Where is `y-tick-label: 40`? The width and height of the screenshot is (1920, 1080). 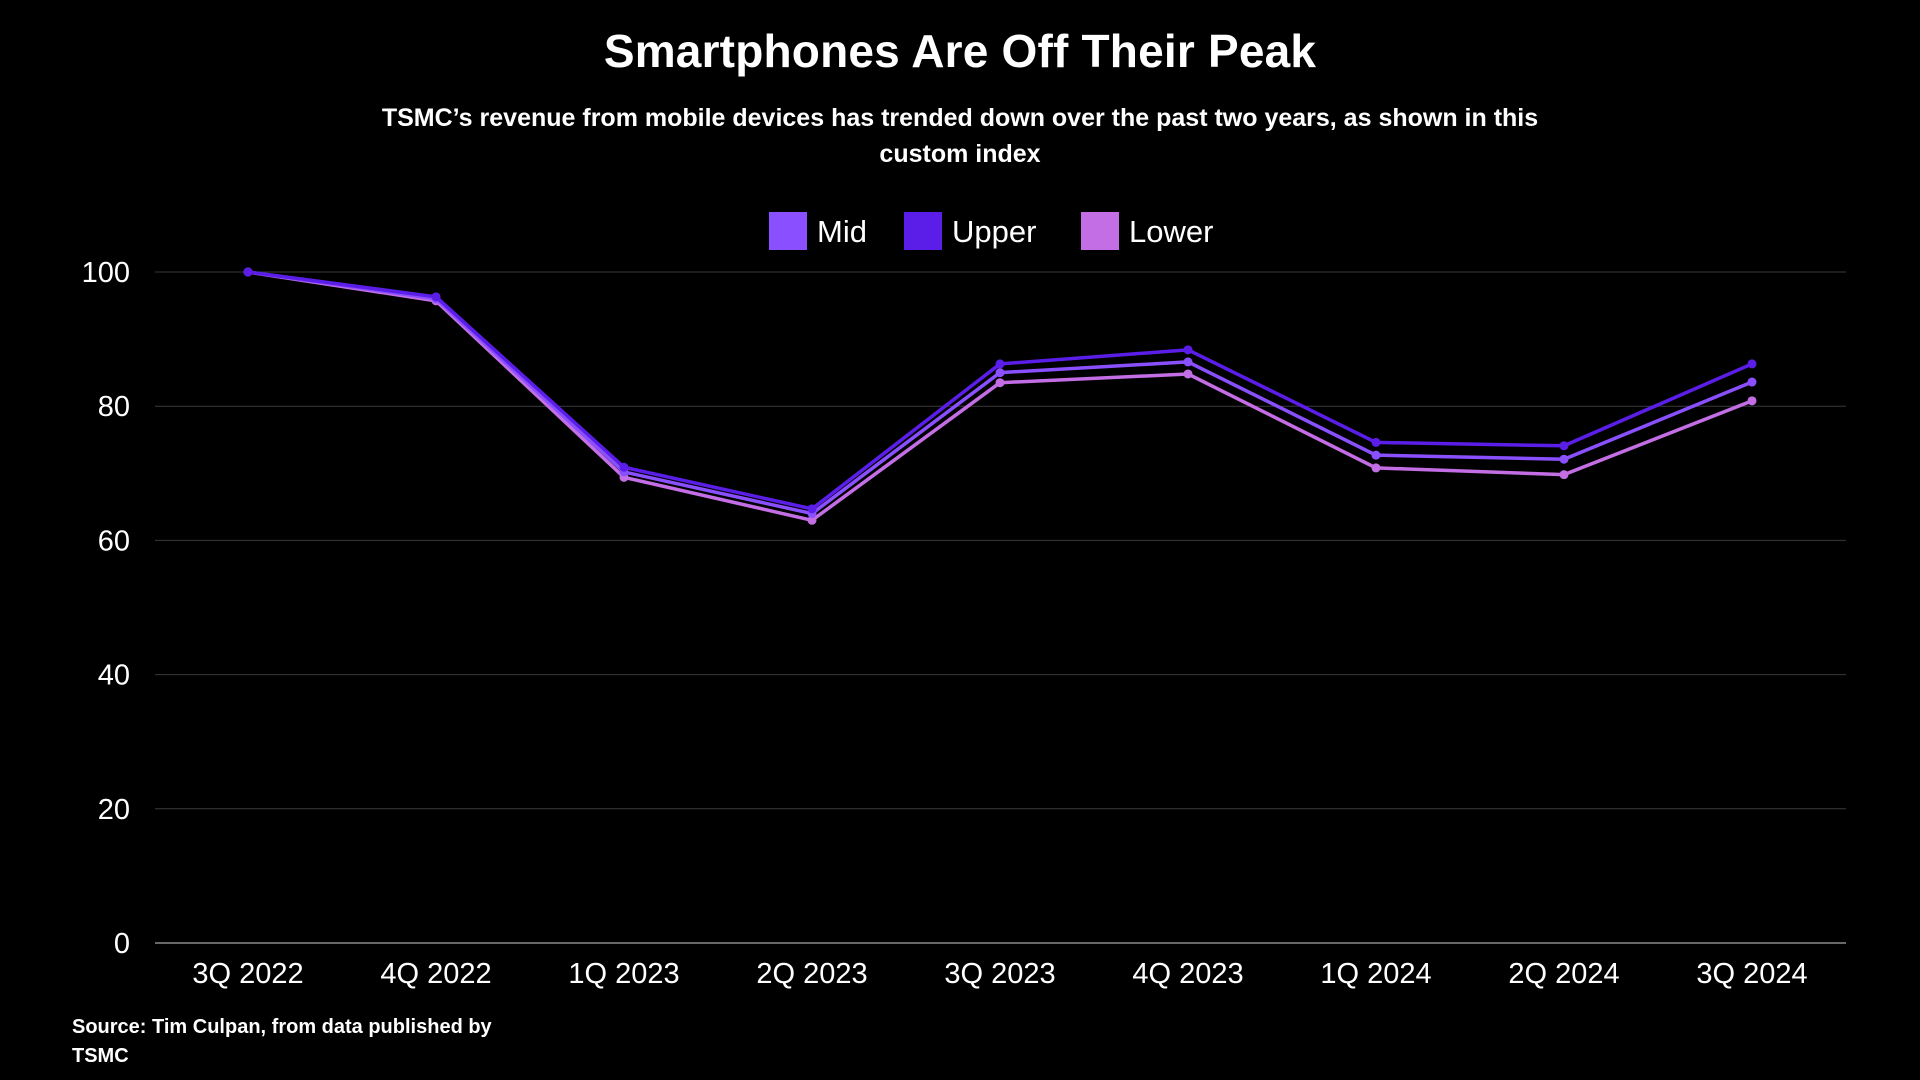 y-tick-label: 40 is located at coordinates (114, 676).